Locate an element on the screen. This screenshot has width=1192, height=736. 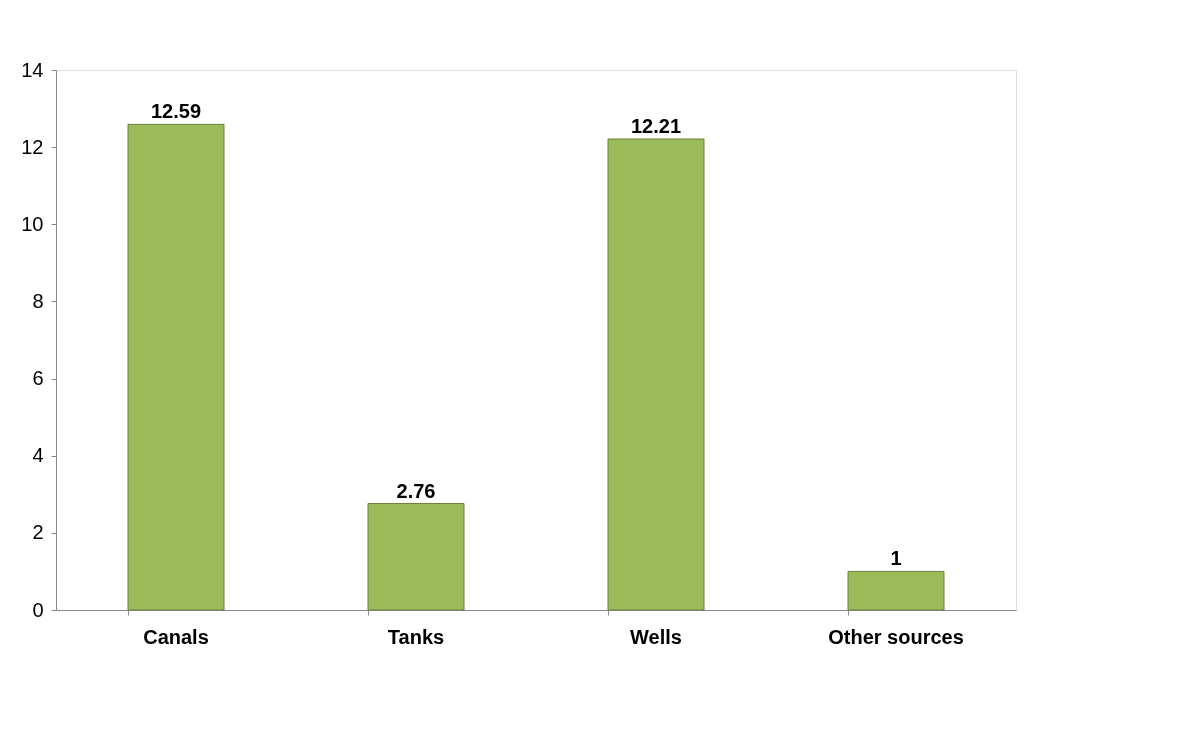
y-tick-label: 8 is located at coordinates (38, 300).